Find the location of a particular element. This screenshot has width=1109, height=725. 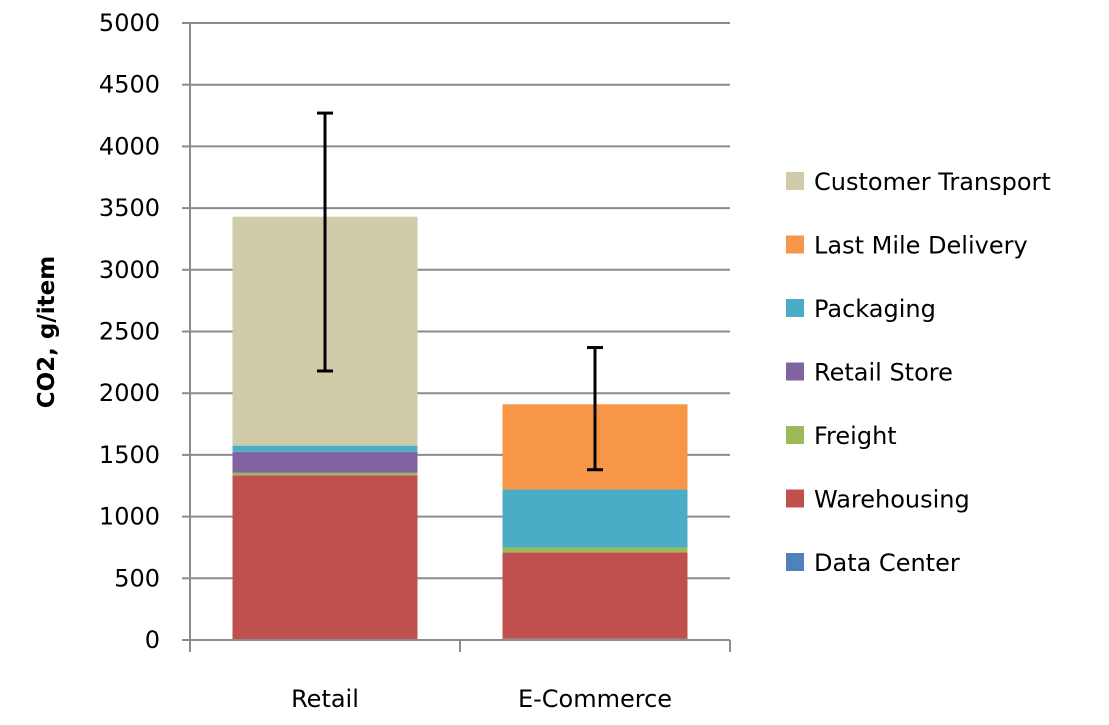

y-tick-label: 500 is located at coordinates (137, 578).